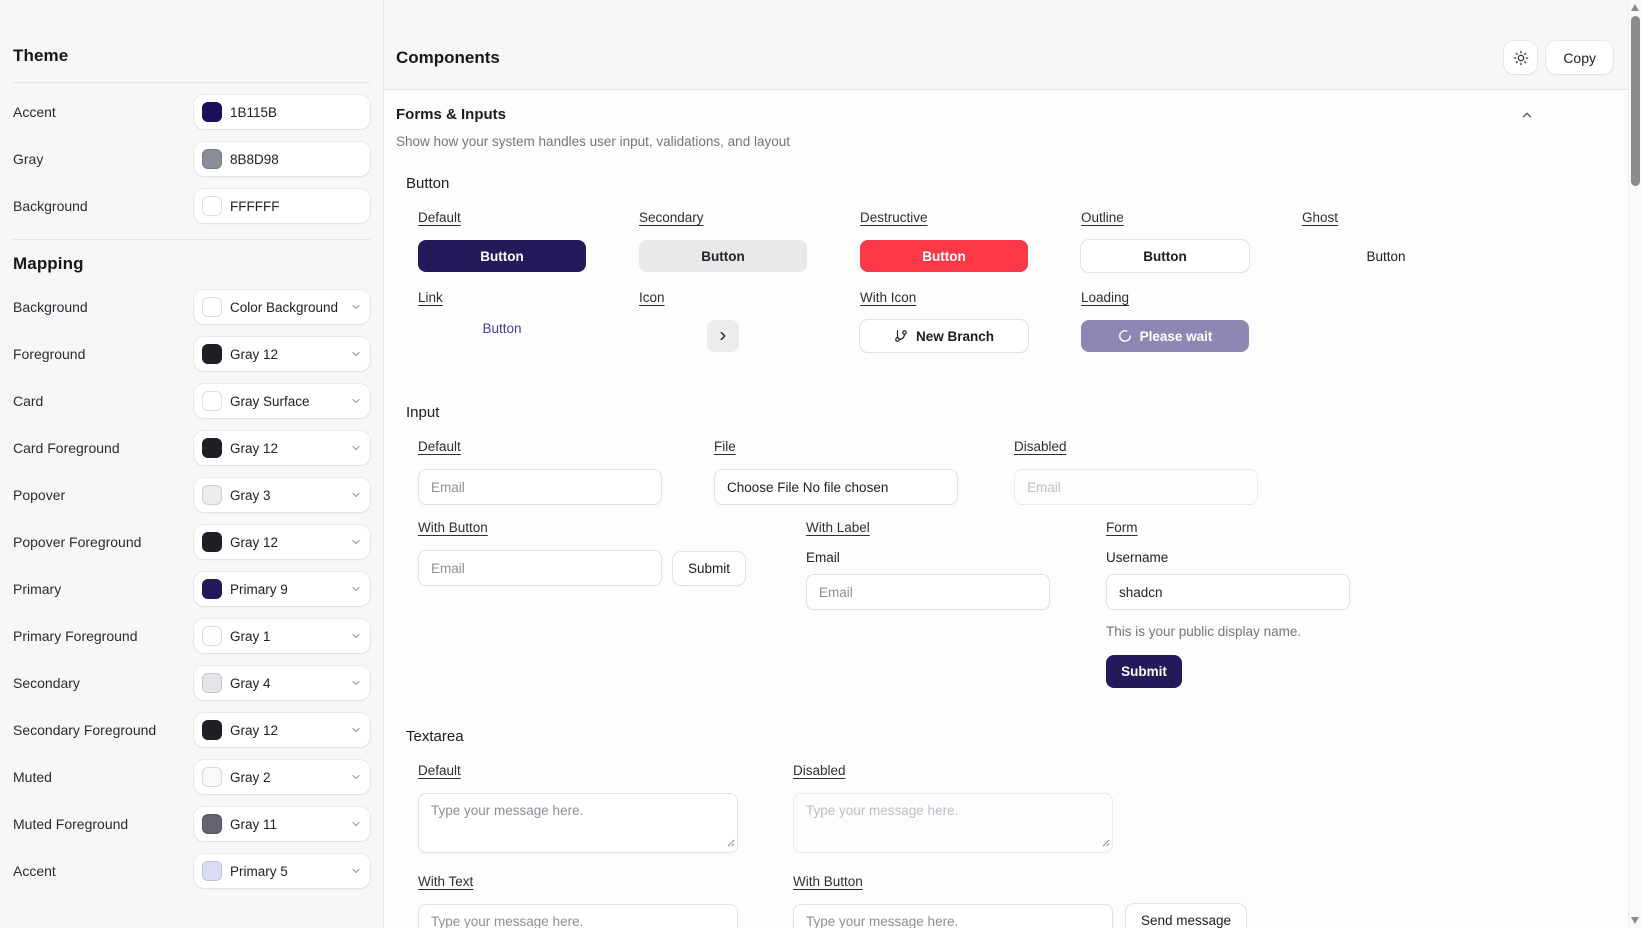 This screenshot has height=928, width=1641. I want to click on mapping-row: Primary Primary 9, so click(191, 589).